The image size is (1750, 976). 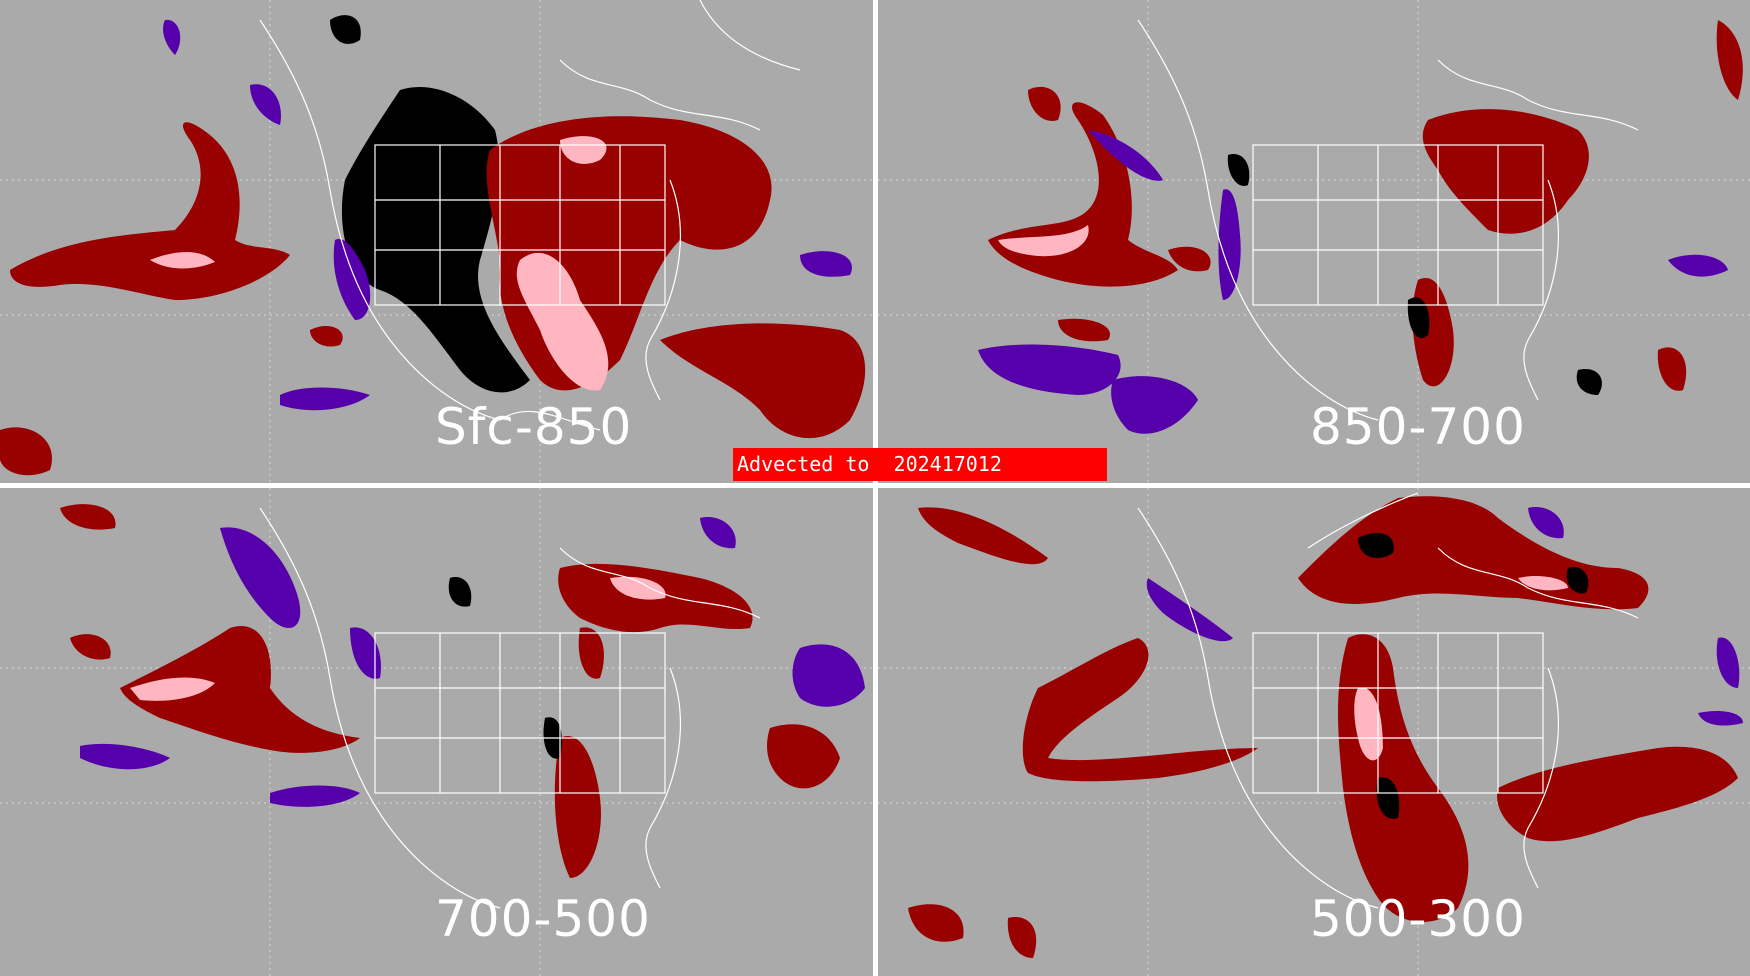 What do you see at coordinates (534, 427) in the screenshot?
I see `layer-label-sfc-850: Sfc-850` at bounding box center [534, 427].